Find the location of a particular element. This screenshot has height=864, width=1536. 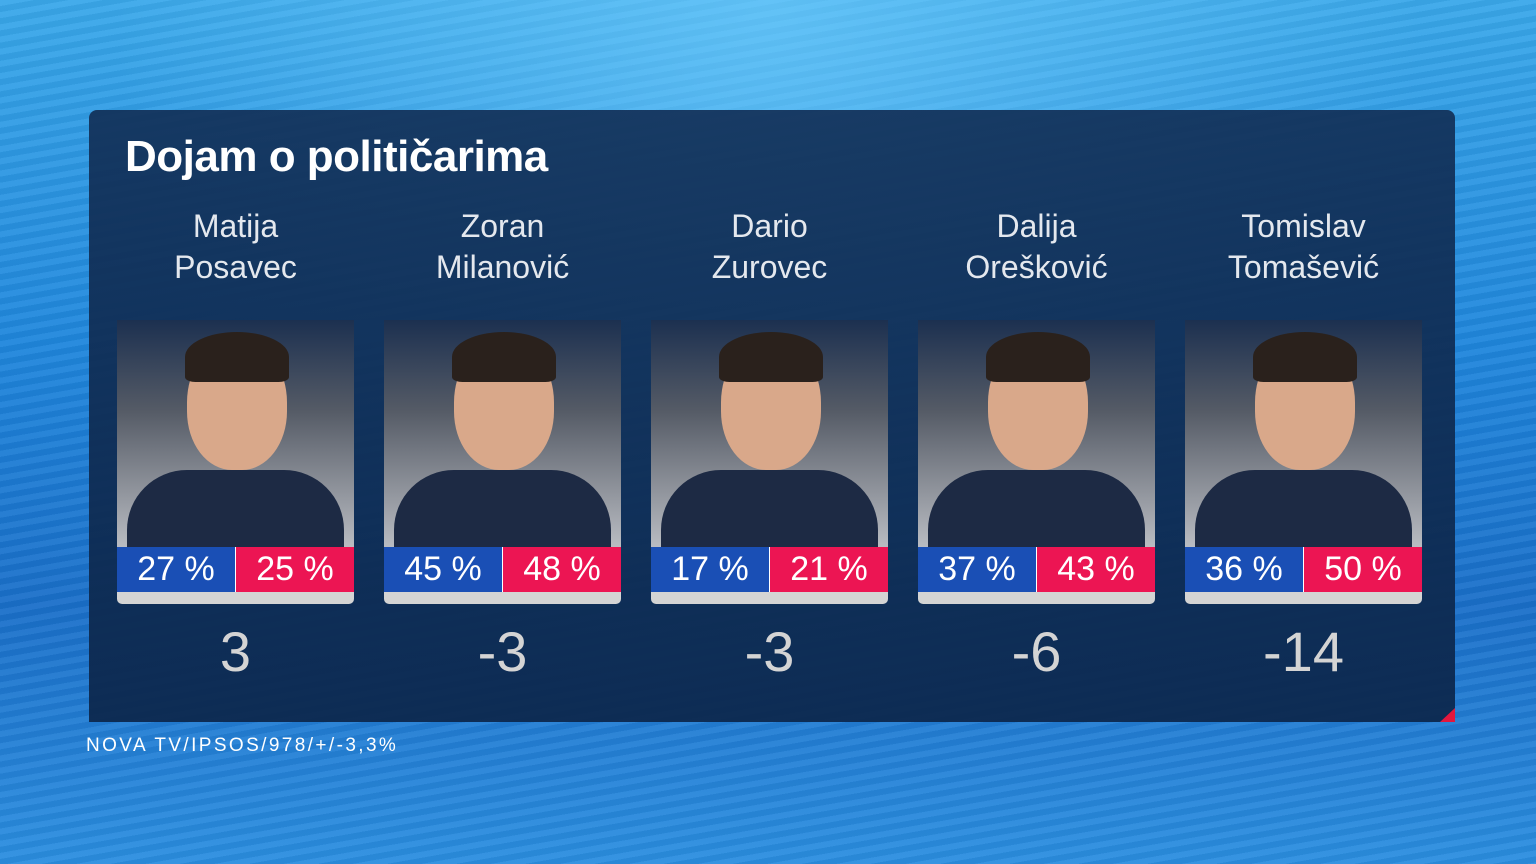

first-name: Dalija is located at coordinates (1036, 226).